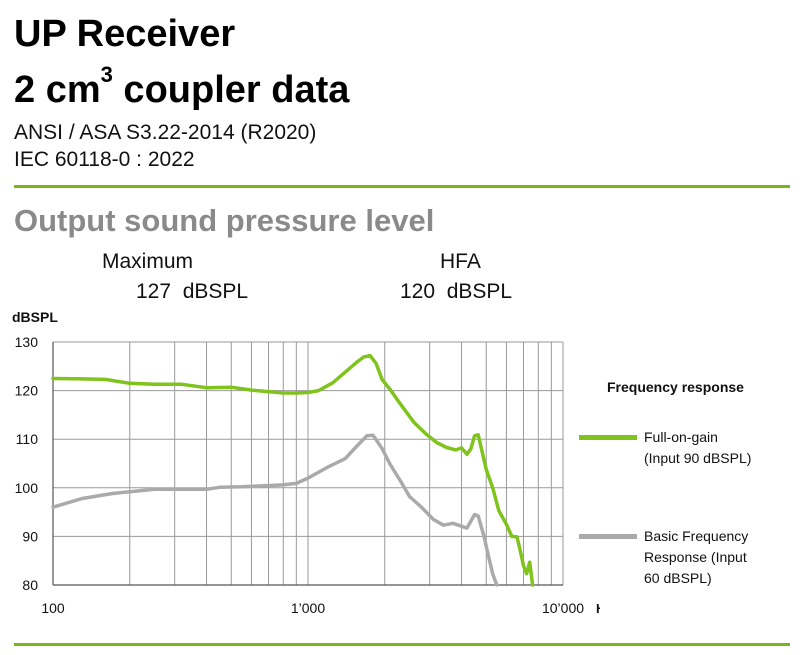 The width and height of the screenshot is (800, 655). Describe the element at coordinates (224, 220) in the screenshot. I see `section-title: Output sound pressure level` at that location.